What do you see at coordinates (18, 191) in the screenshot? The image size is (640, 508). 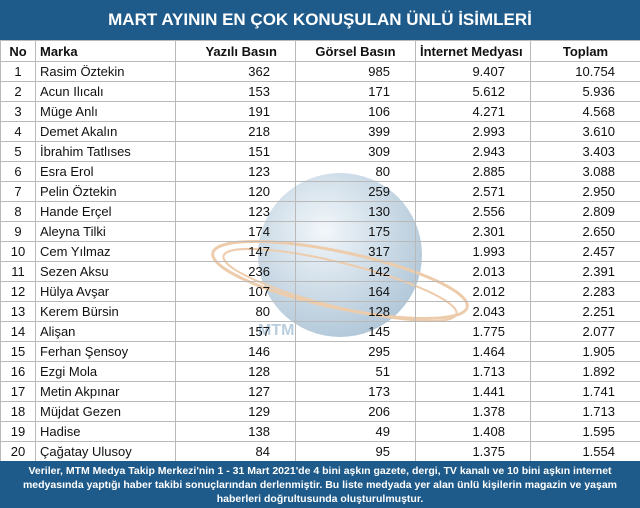 I see `cell: 7` at bounding box center [18, 191].